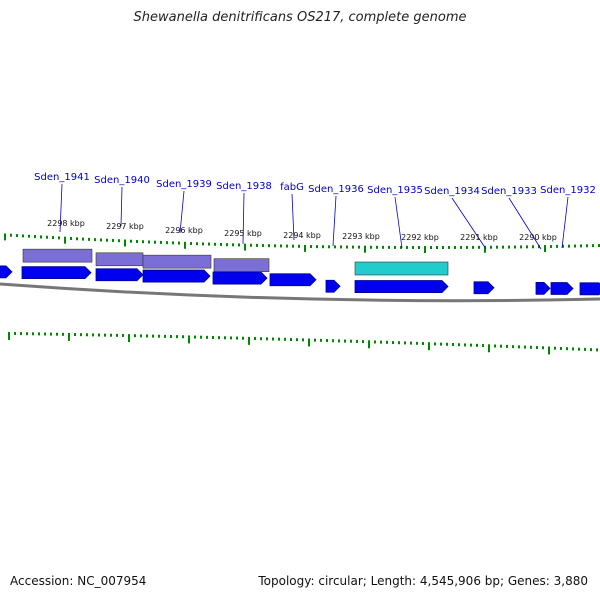 This screenshot has width=600, height=600. I want to click on gene-label: Sden_1935, so click(395, 190).